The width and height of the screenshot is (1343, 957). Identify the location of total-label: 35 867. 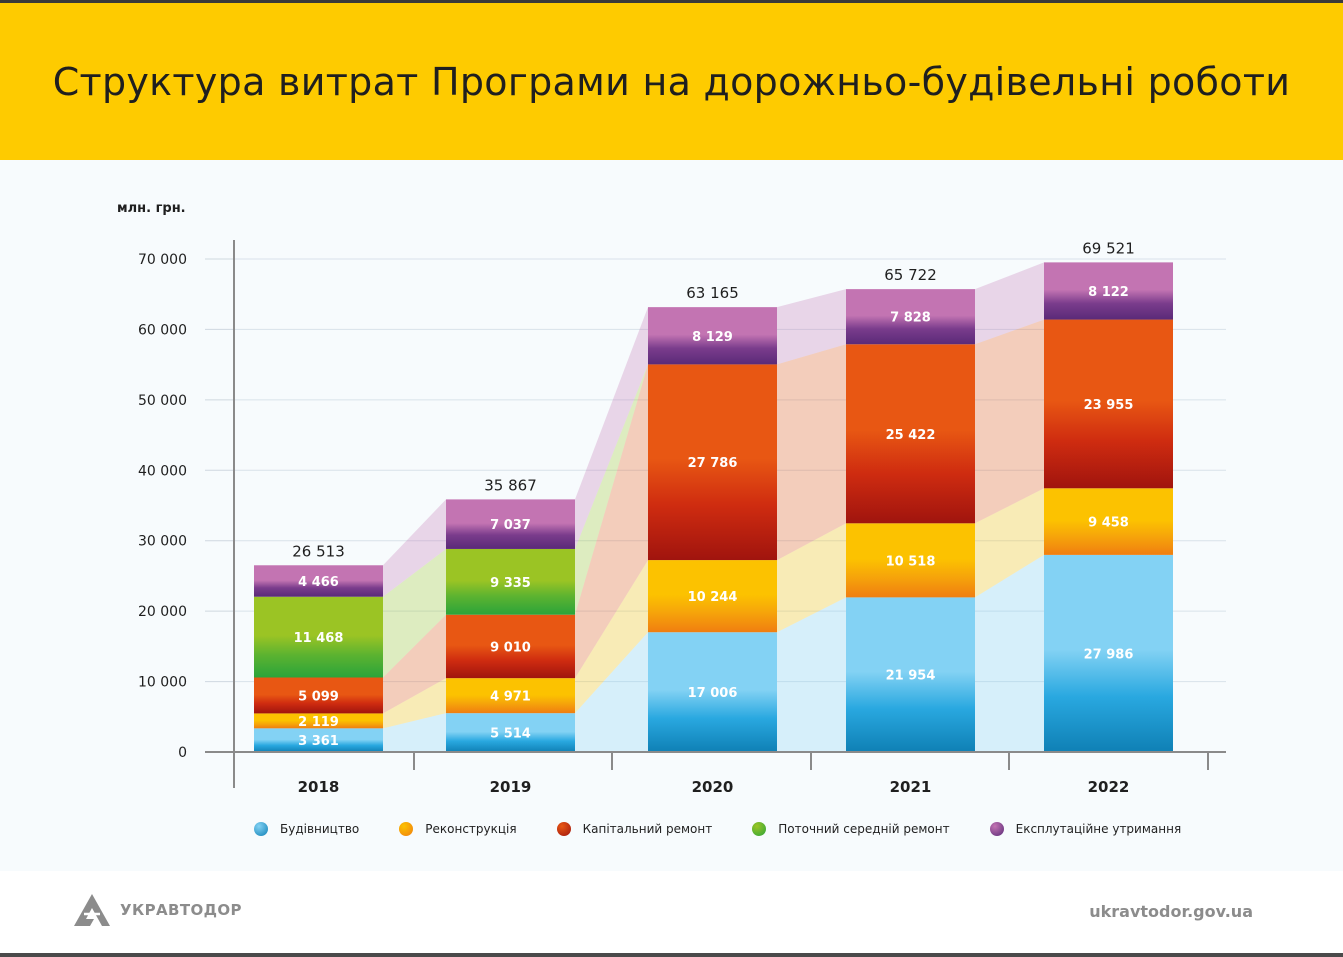
(510, 485).